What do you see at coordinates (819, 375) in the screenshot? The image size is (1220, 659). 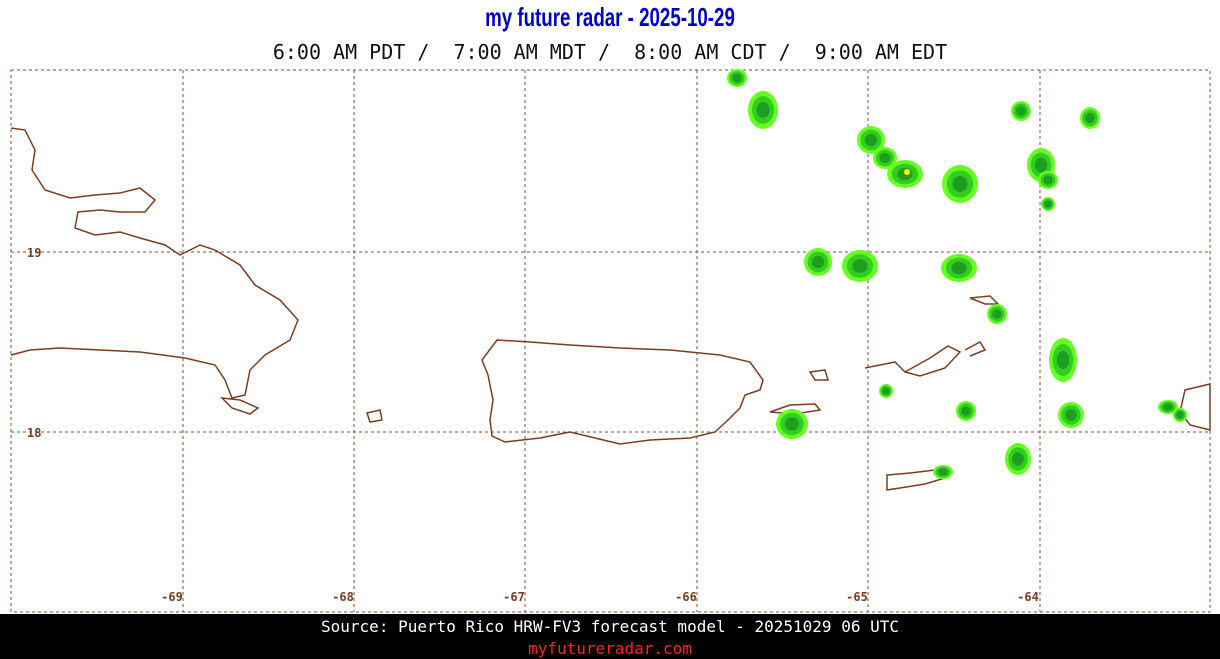 I see `culebra` at bounding box center [819, 375].